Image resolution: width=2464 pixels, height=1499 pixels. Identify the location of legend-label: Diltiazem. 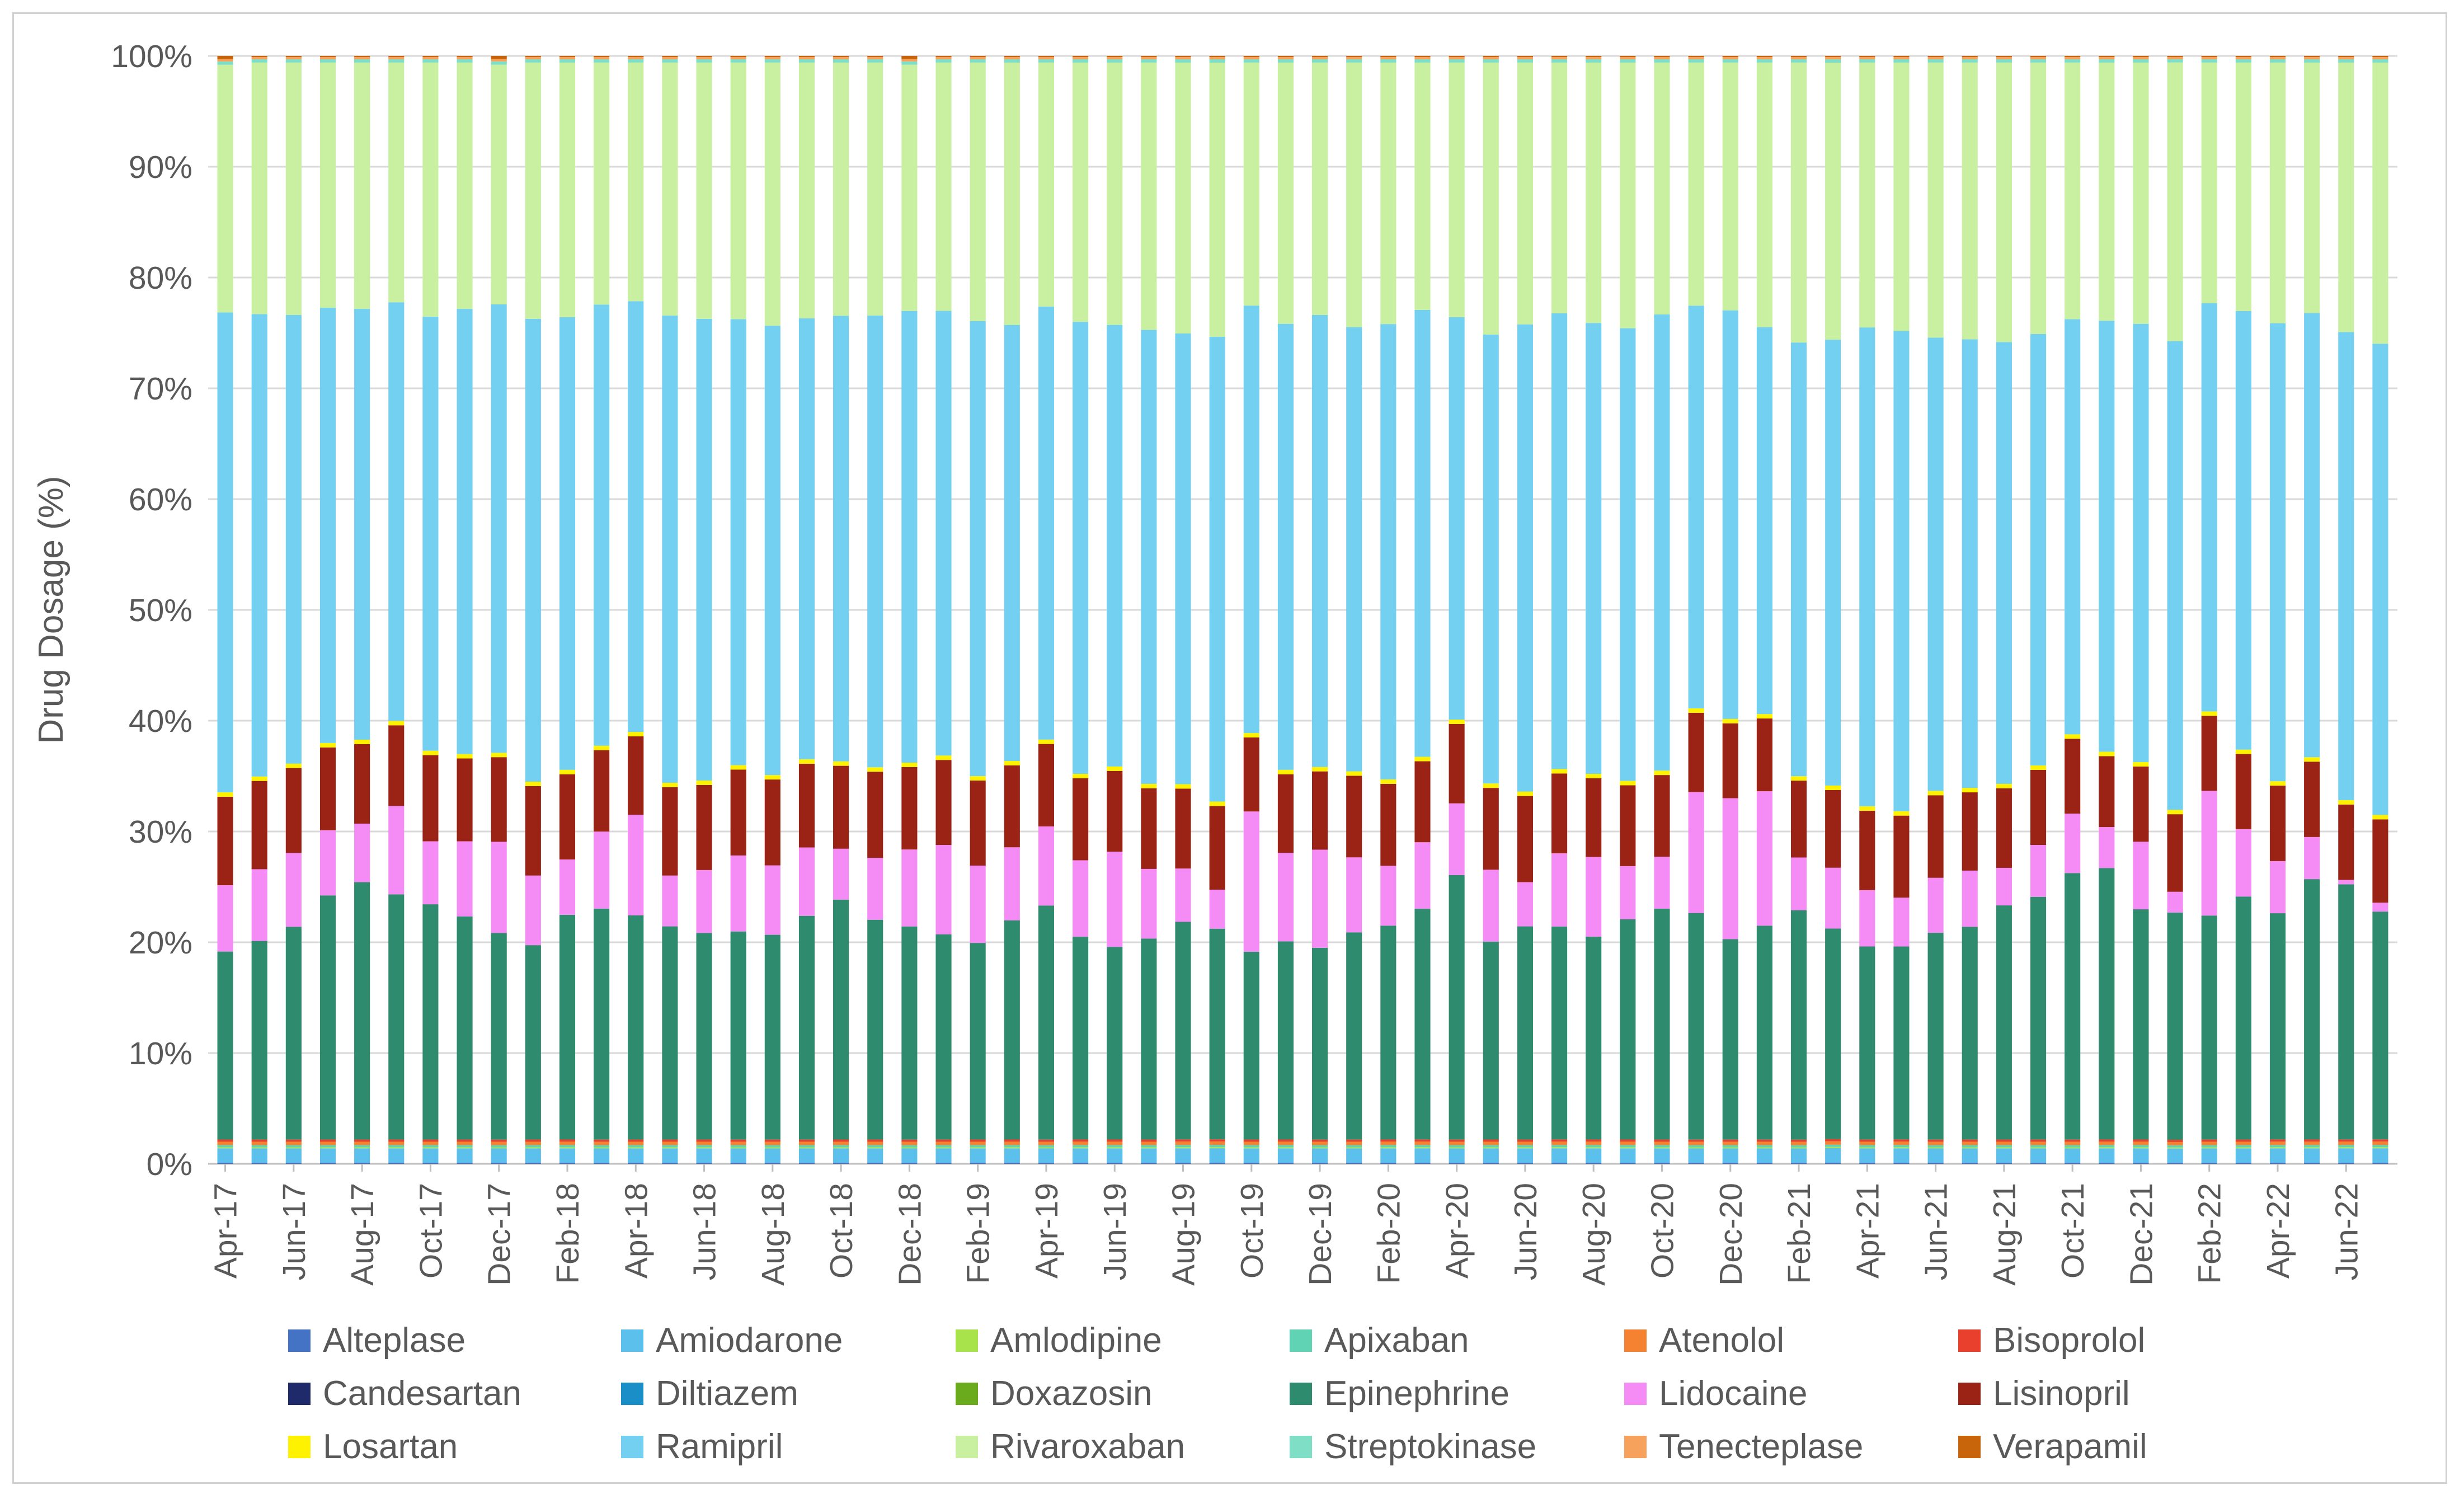
(727, 1393).